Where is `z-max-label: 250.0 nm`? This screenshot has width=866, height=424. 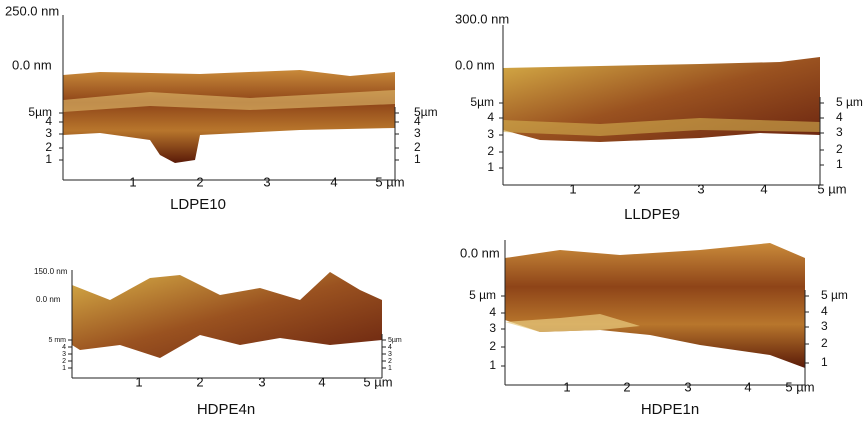
z-max-label: 250.0 nm is located at coordinates (32, 10).